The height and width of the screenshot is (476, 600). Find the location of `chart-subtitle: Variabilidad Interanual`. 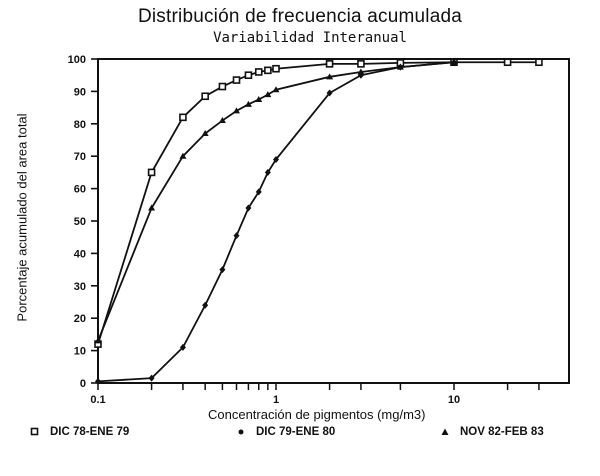

chart-subtitle: Variabilidad Interanual is located at coordinates (310, 38).